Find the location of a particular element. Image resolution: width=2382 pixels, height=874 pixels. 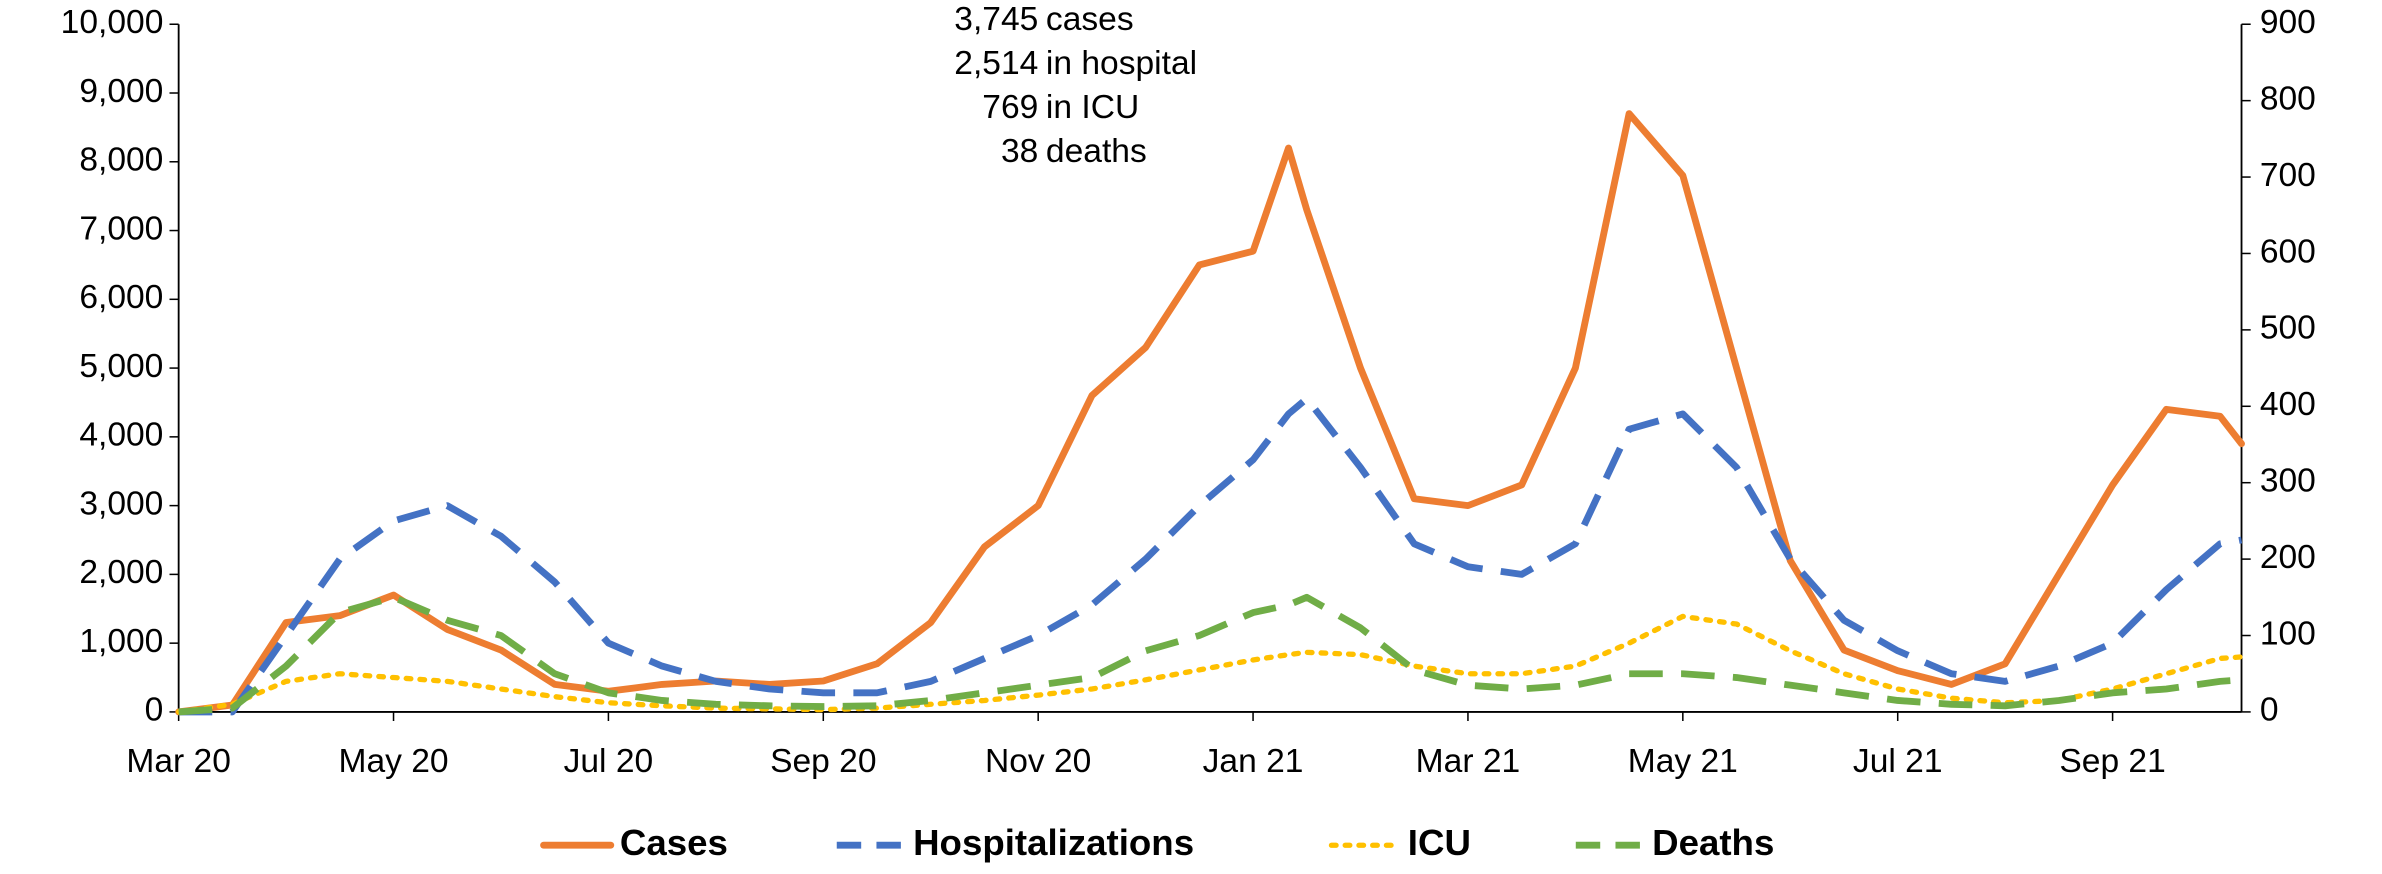

y-tick-label: 9,000 is located at coordinates (121, 91).